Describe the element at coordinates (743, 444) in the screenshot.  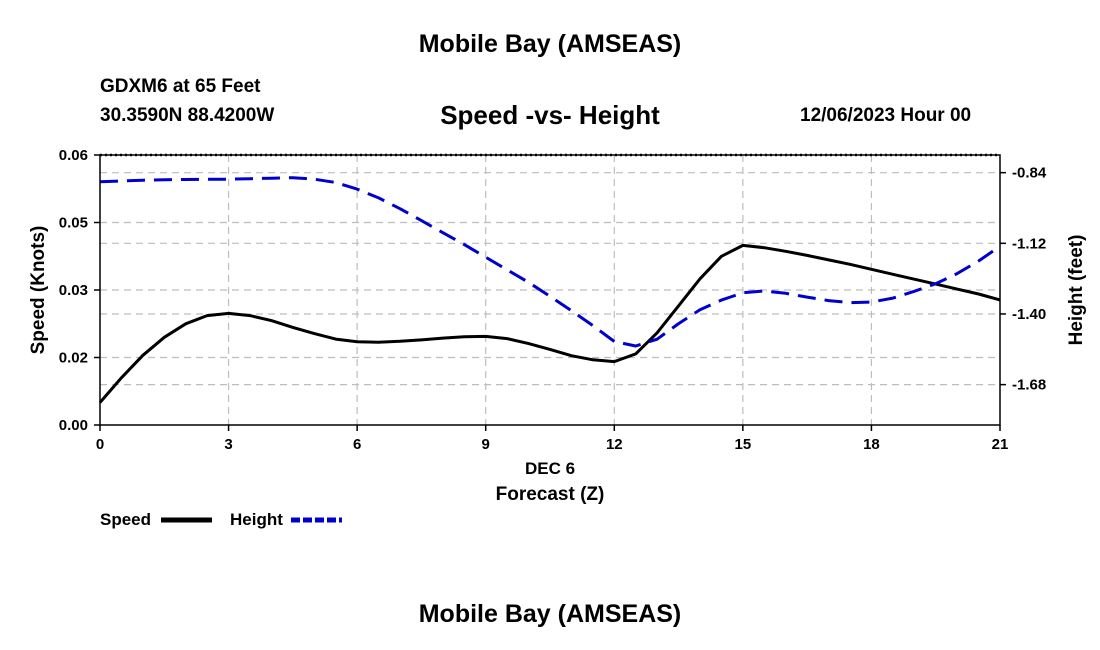
I see `x-tick-label: 15` at that location.